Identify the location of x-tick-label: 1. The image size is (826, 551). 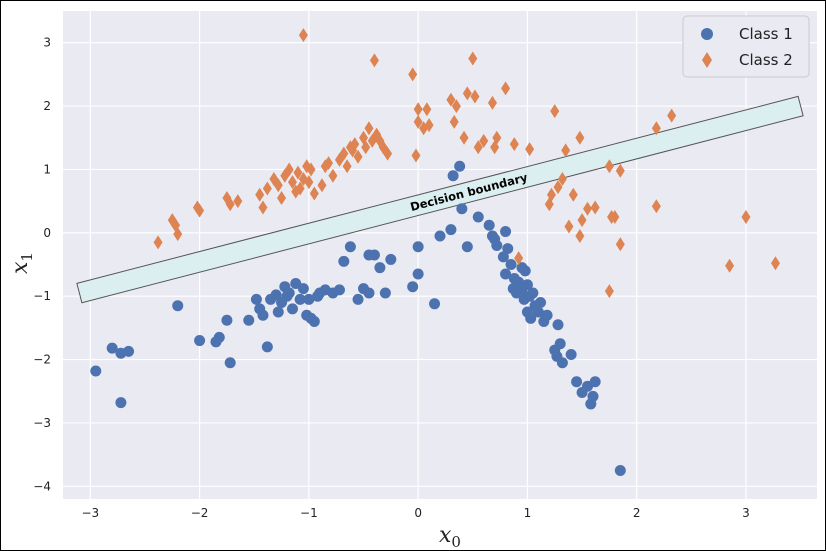
(528, 513).